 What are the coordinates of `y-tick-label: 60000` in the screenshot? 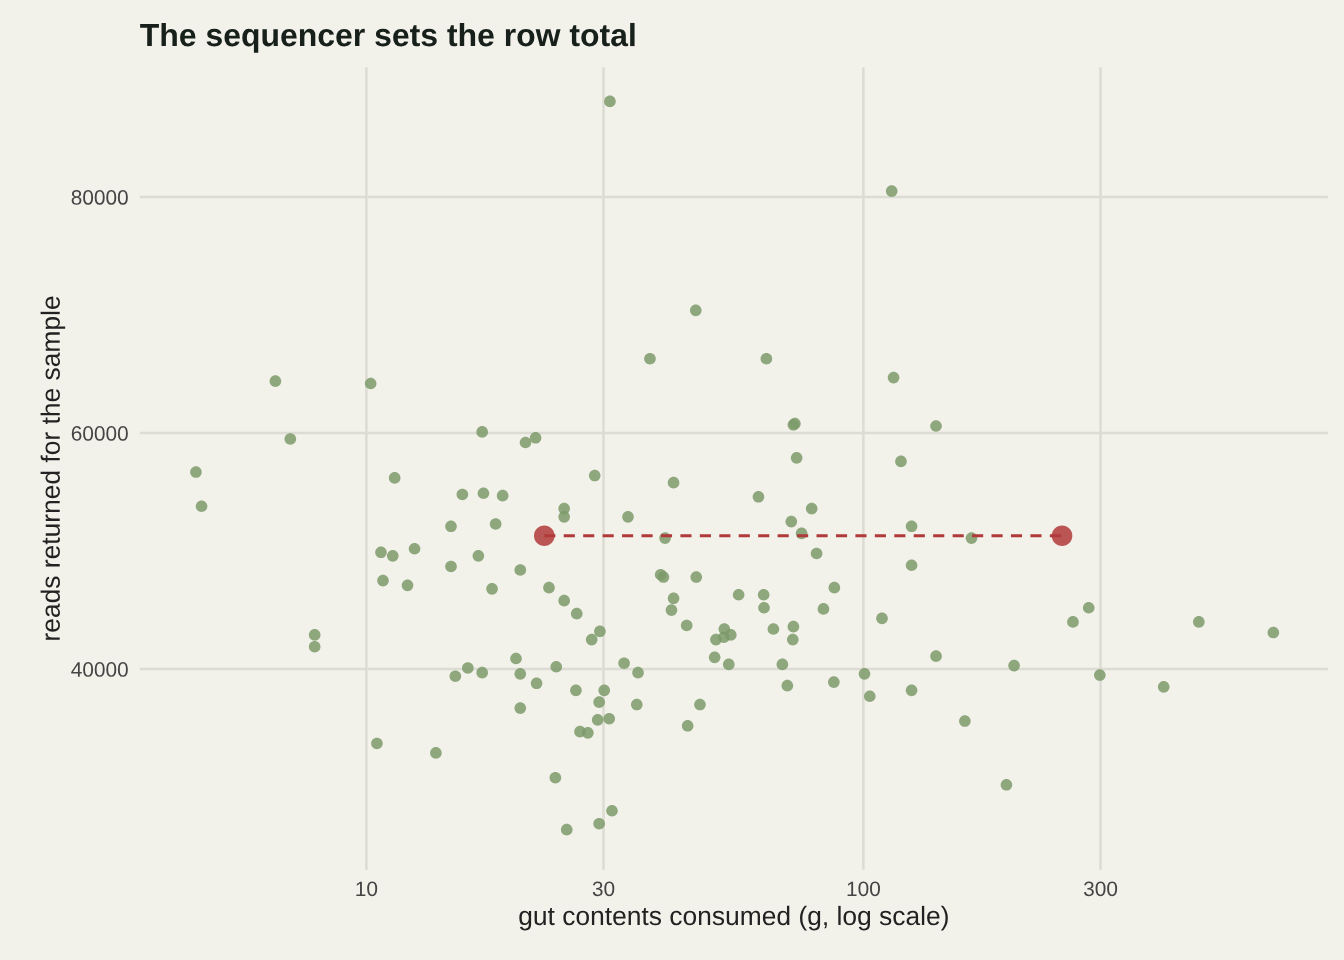 It's located at (99, 433).